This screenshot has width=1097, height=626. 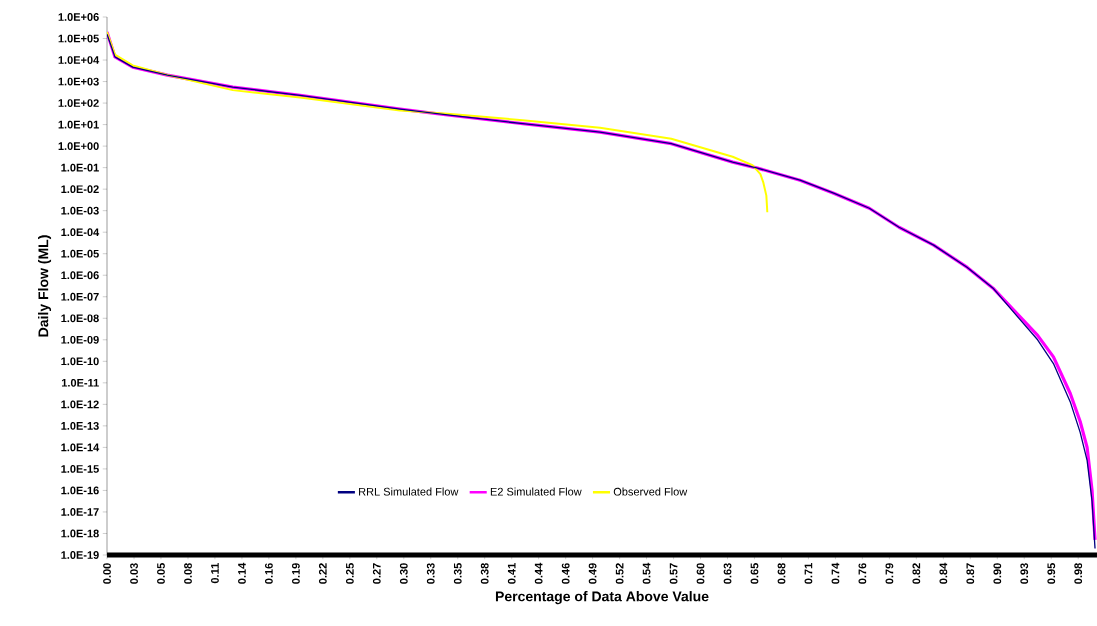 What do you see at coordinates (322, 573) in the screenshot?
I see `x-tick-label: 0.22` at bounding box center [322, 573].